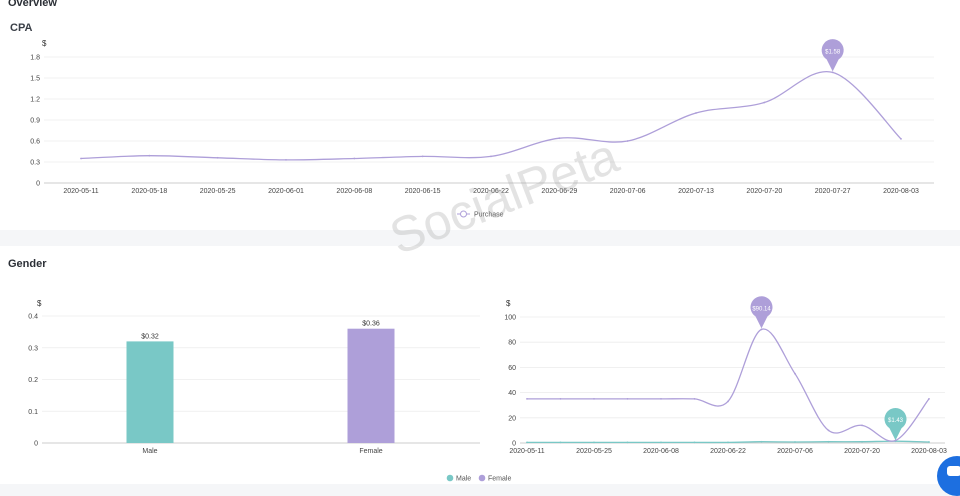 This screenshot has width=960, height=496. Describe the element at coordinates (526, 451) in the screenshot. I see `gender-line-x-tick: 2020-05-11` at that location.